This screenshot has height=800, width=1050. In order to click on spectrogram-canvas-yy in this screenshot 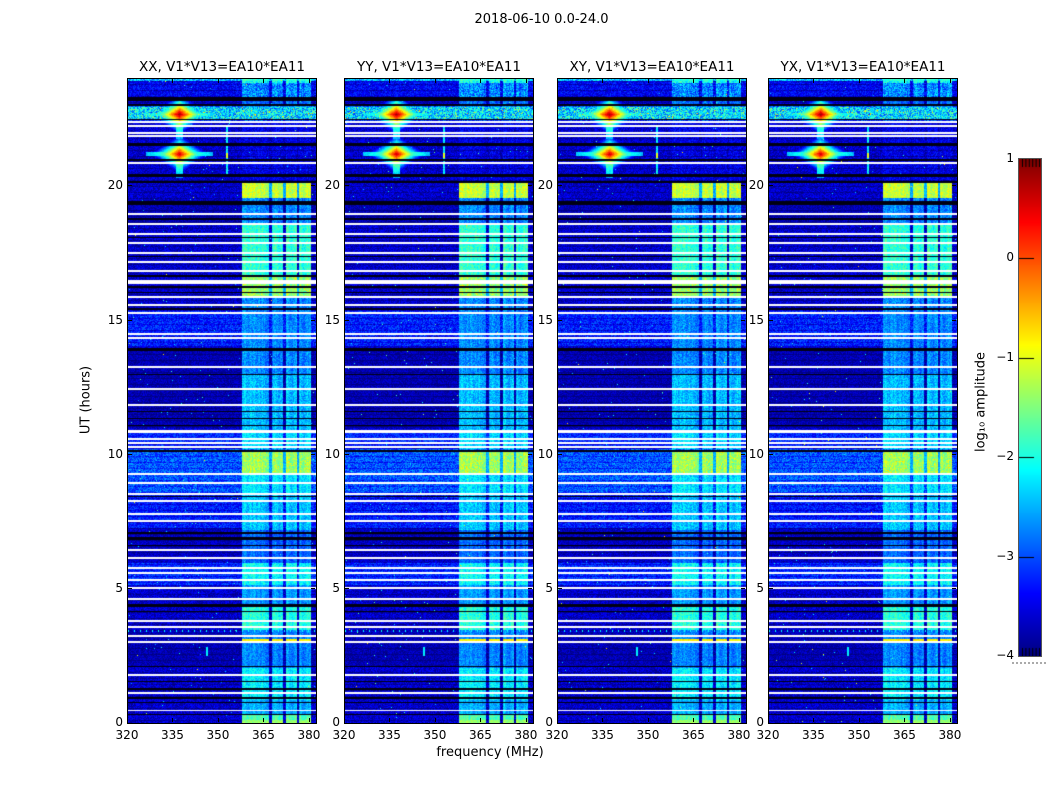, I will do `click(439, 401)`.